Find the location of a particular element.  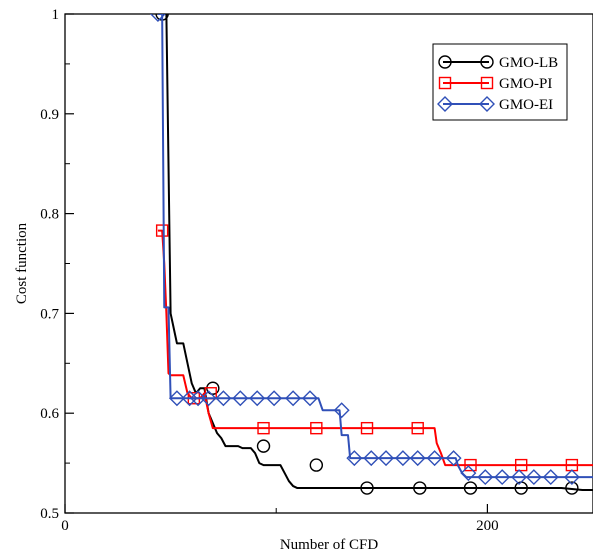

x-tick-label: 0 is located at coordinates (65, 526).